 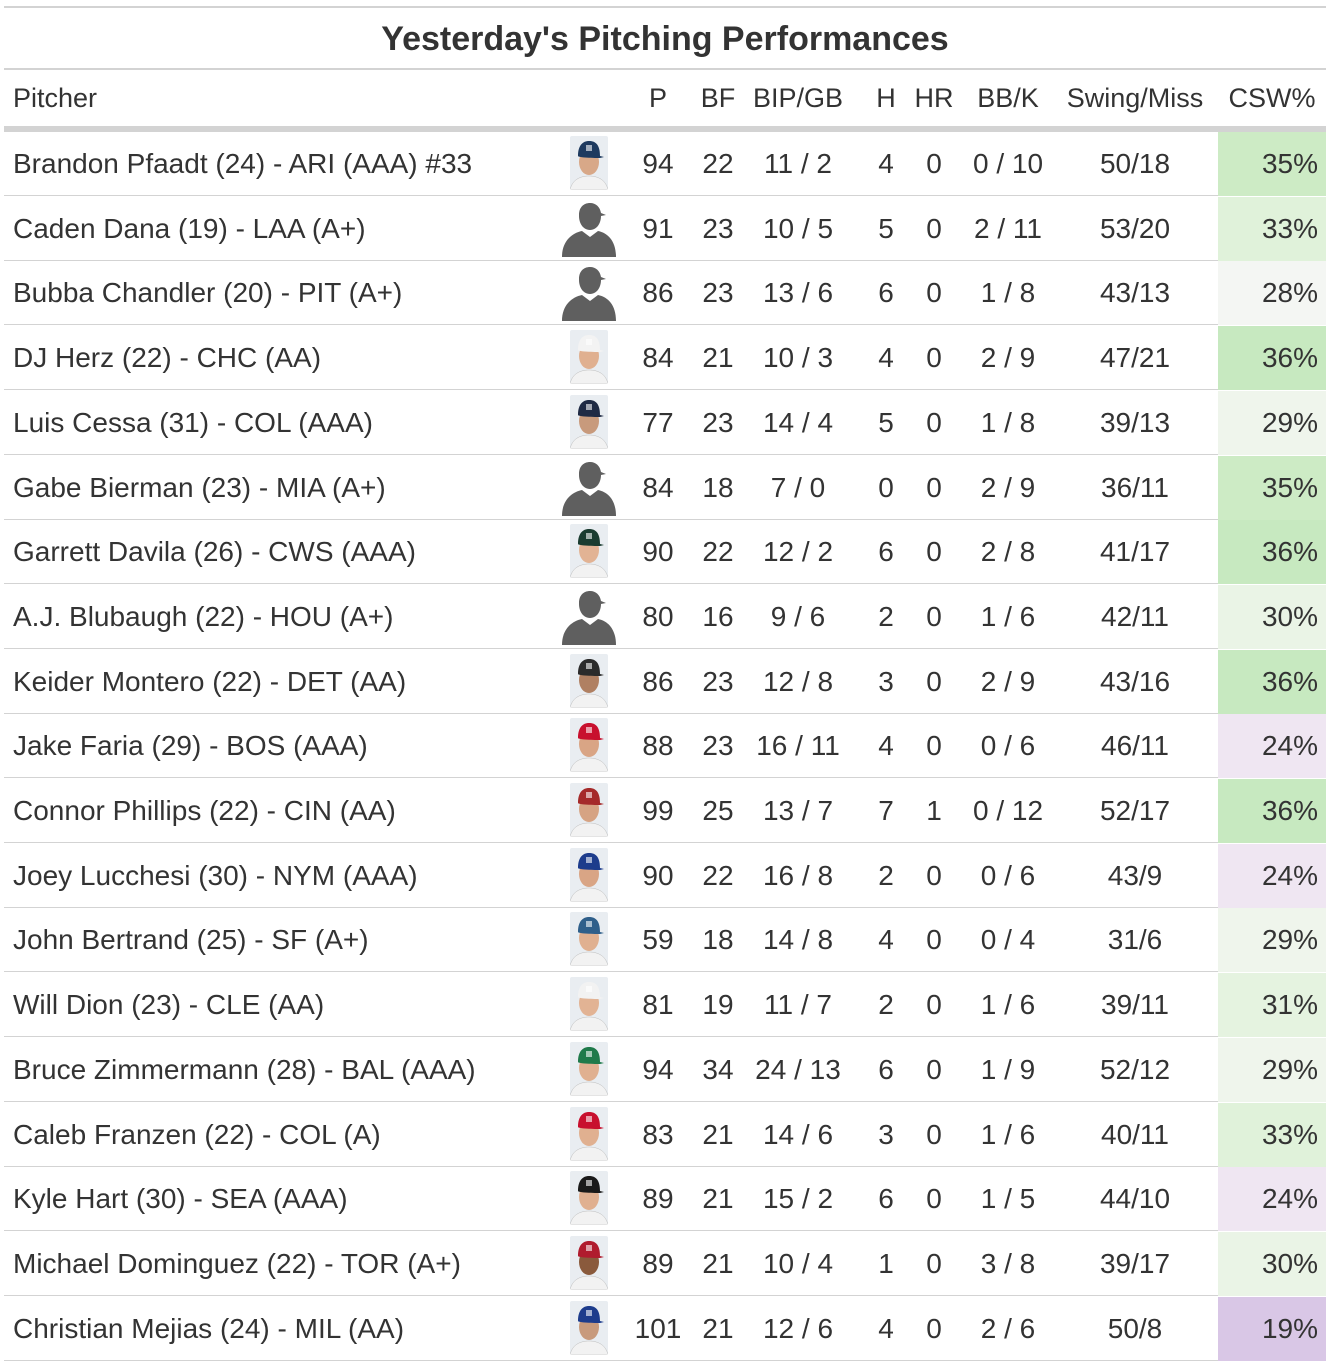 What do you see at coordinates (658, 228) in the screenshot?
I see `pitches-cell: 91` at bounding box center [658, 228].